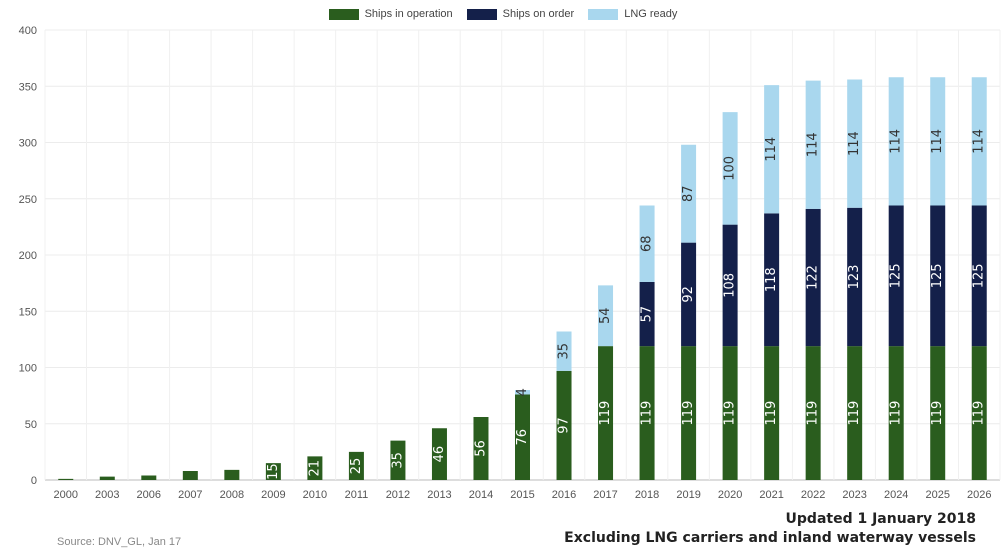 This screenshot has height=548, width=1006. What do you see at coordinates (813, 495) in the screenshot?
I see `x-tick-label: 2022` at bounding box center [813, 495].